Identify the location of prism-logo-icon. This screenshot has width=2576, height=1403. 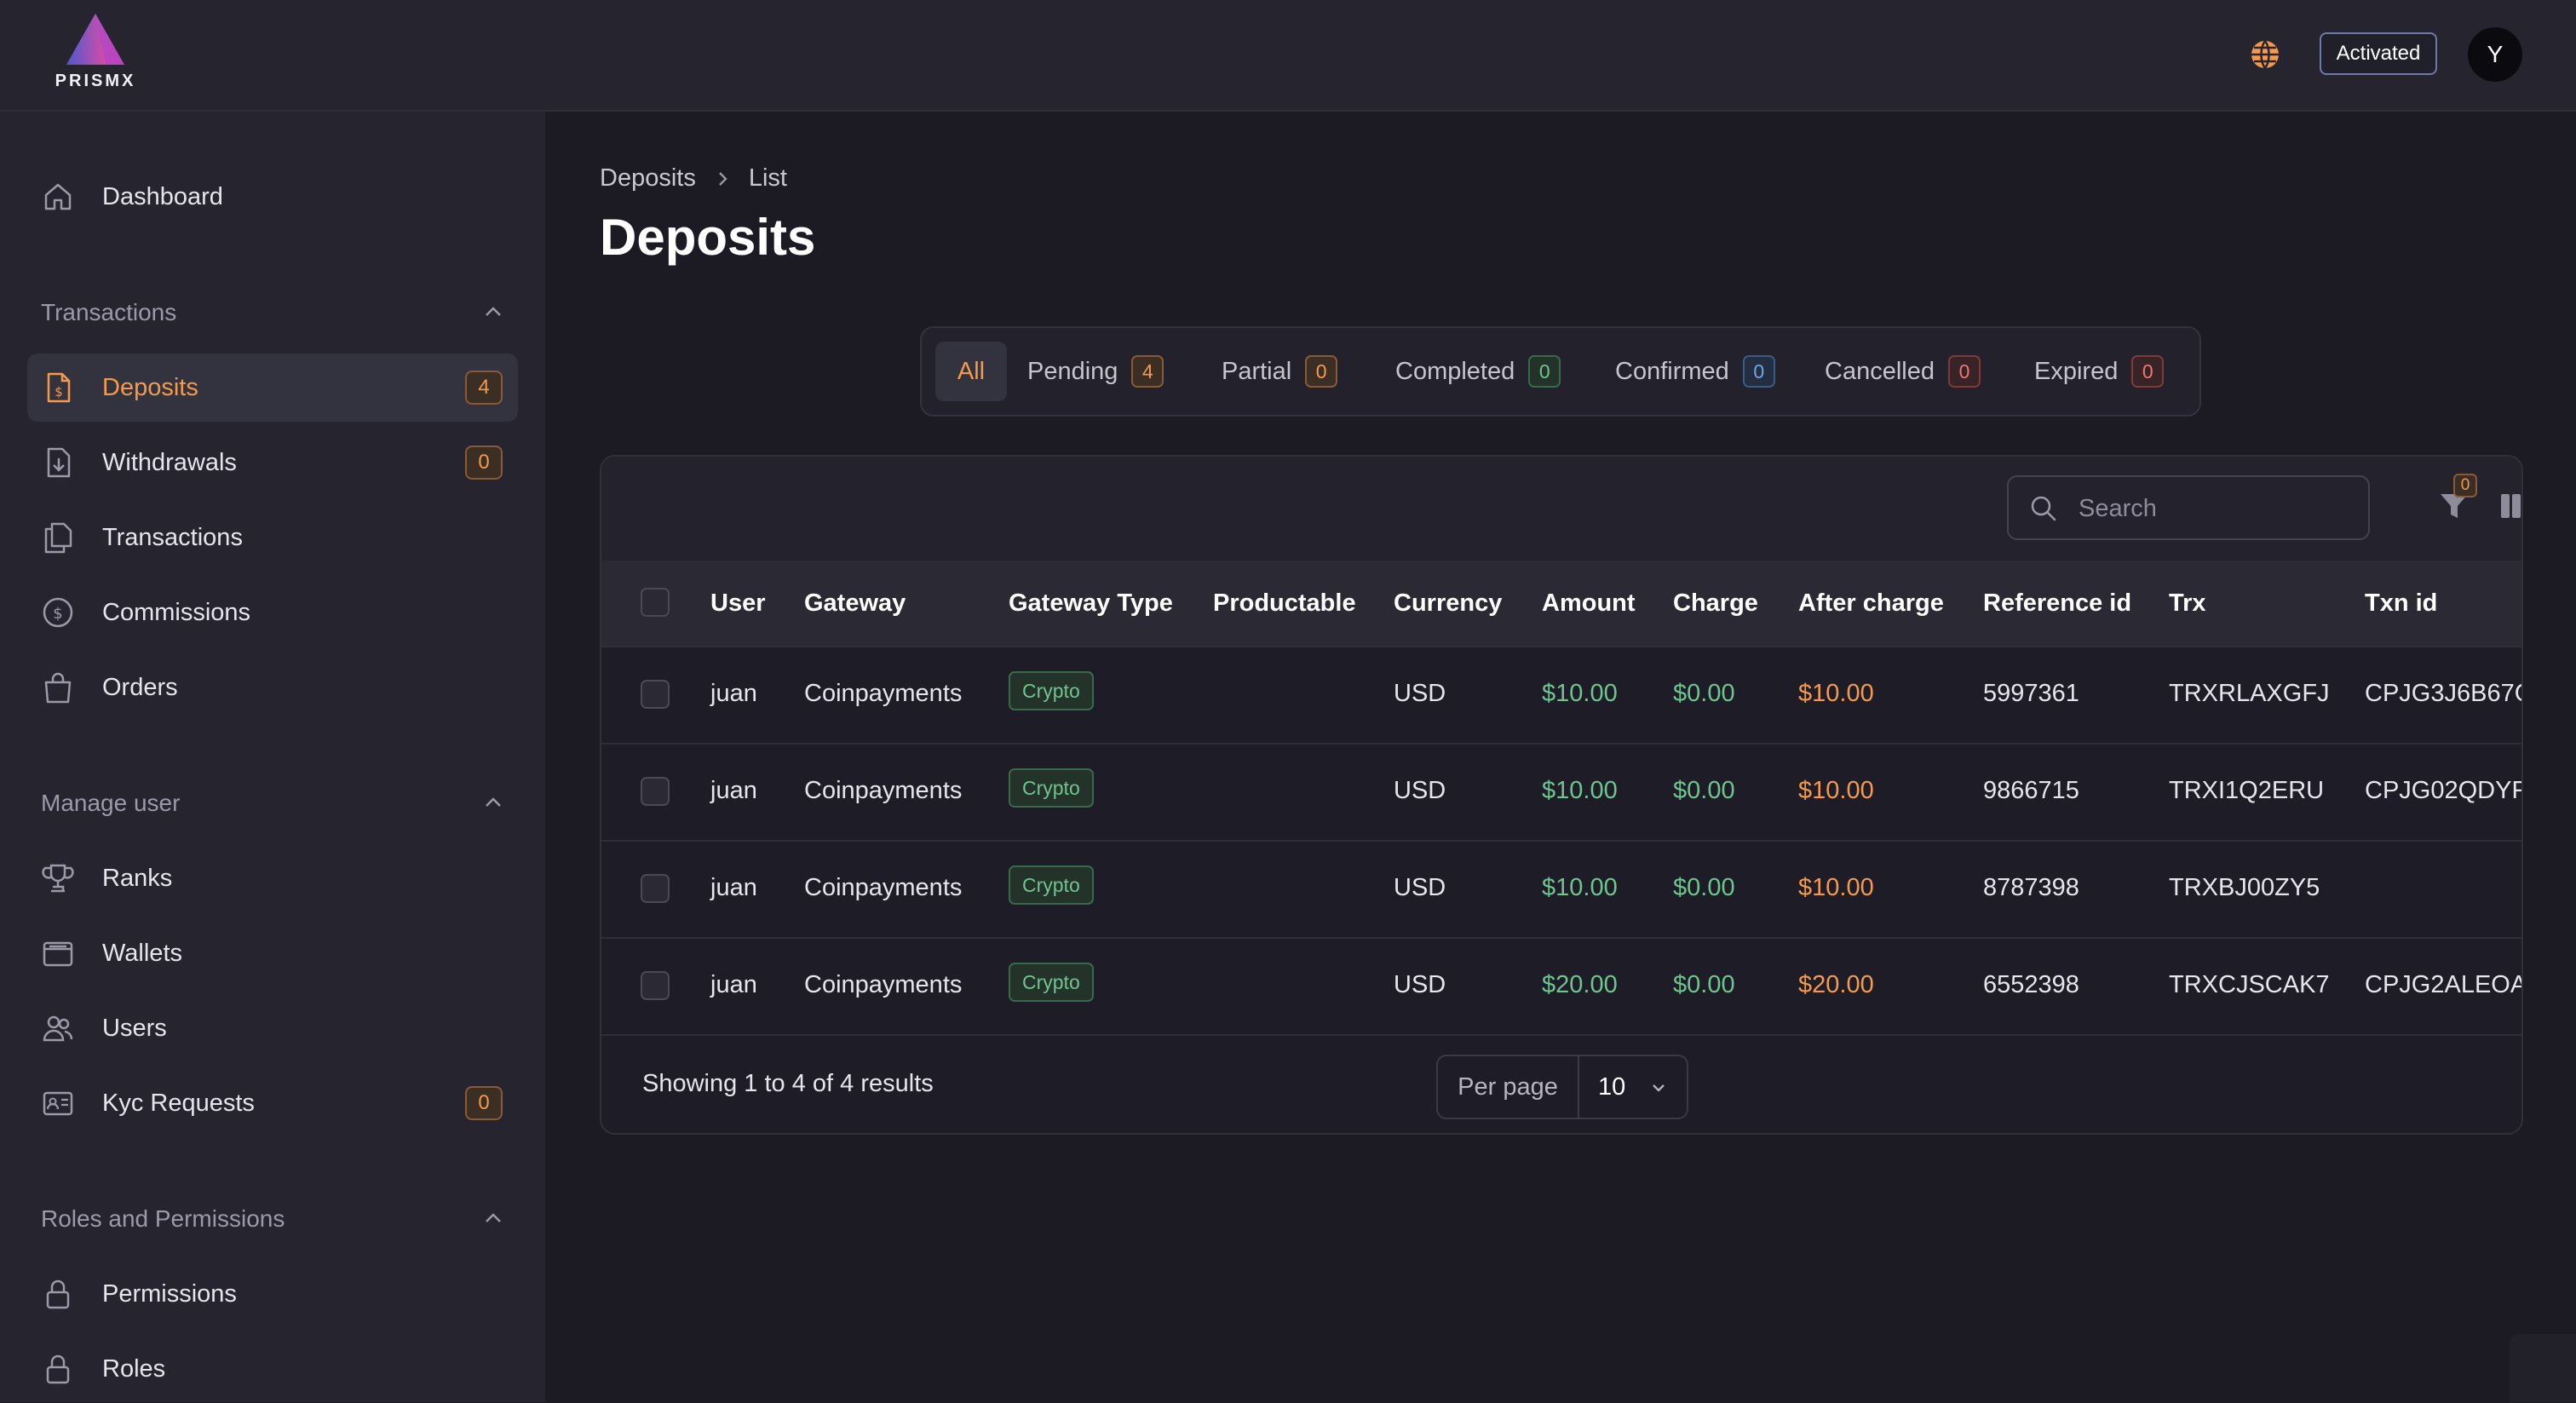
(95, 40).